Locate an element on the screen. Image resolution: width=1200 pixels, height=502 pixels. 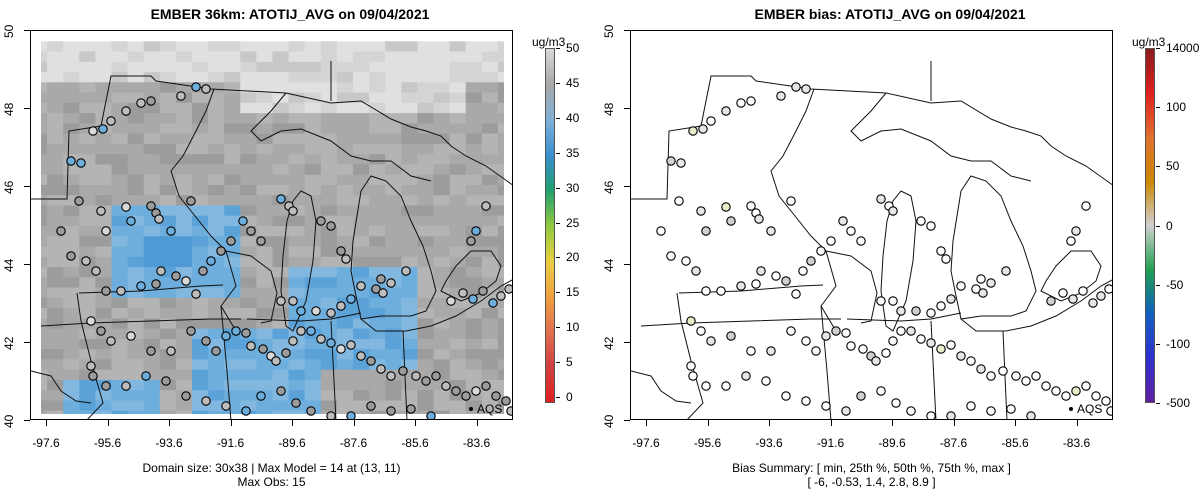
x-tick-label: -97.6 is located at coordinates (46, 443).